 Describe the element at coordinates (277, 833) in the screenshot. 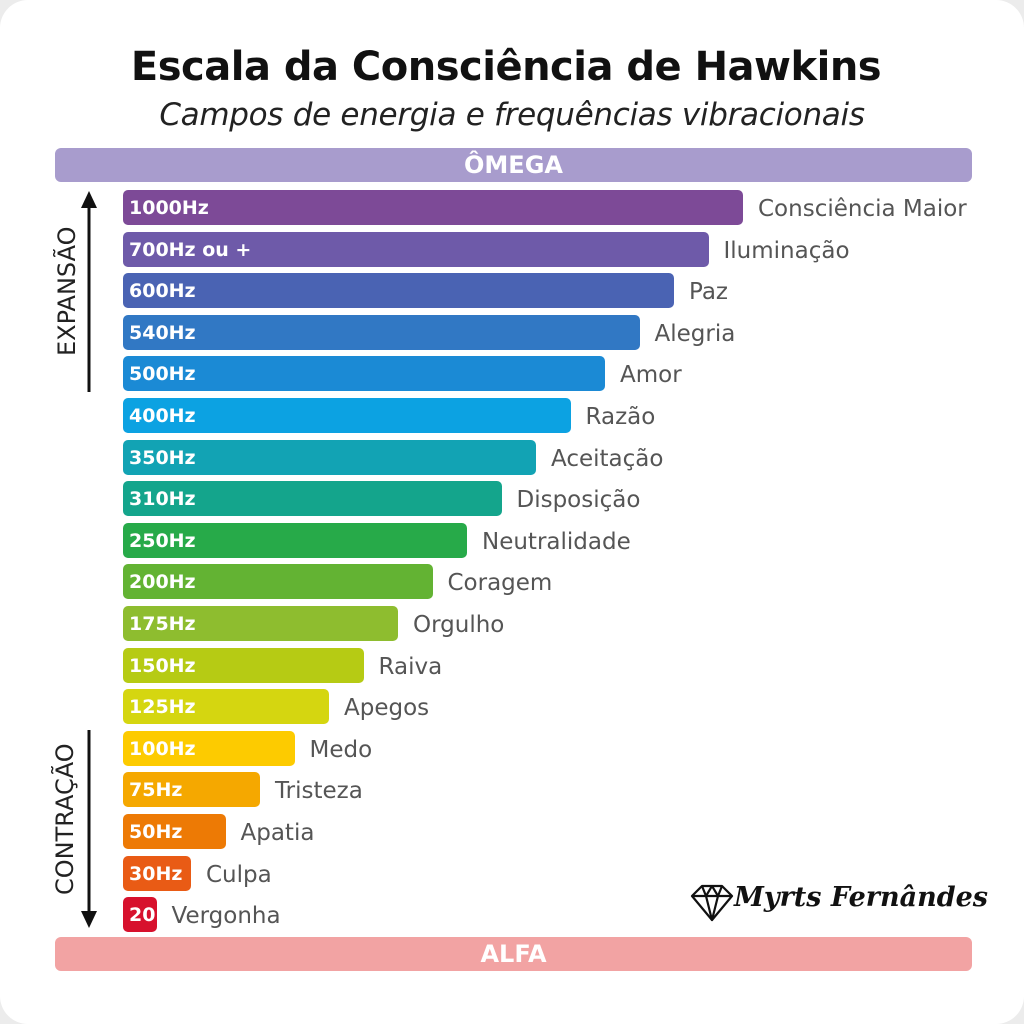

I see `bar-category-label: Apatia` at that location.